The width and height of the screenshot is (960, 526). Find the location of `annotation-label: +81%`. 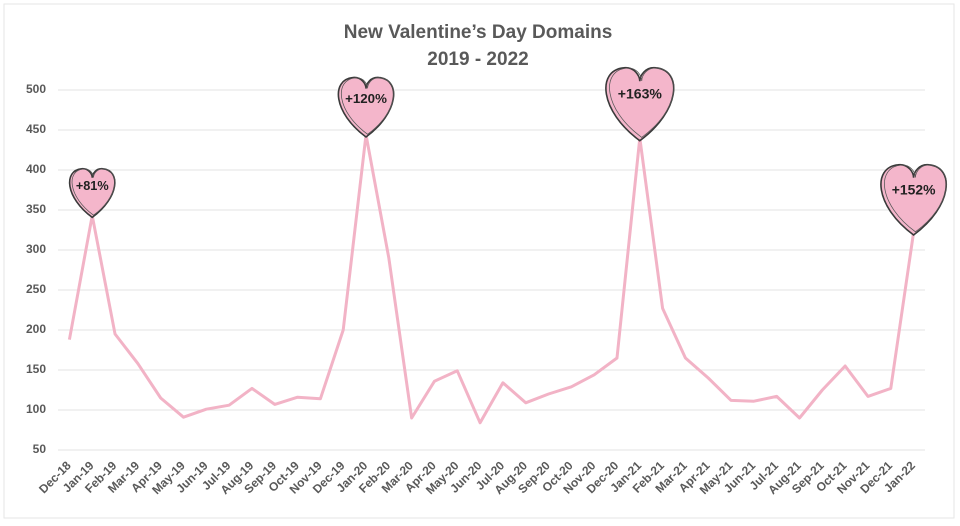

annotation-label: +81% is located at coordinates (92, 186).